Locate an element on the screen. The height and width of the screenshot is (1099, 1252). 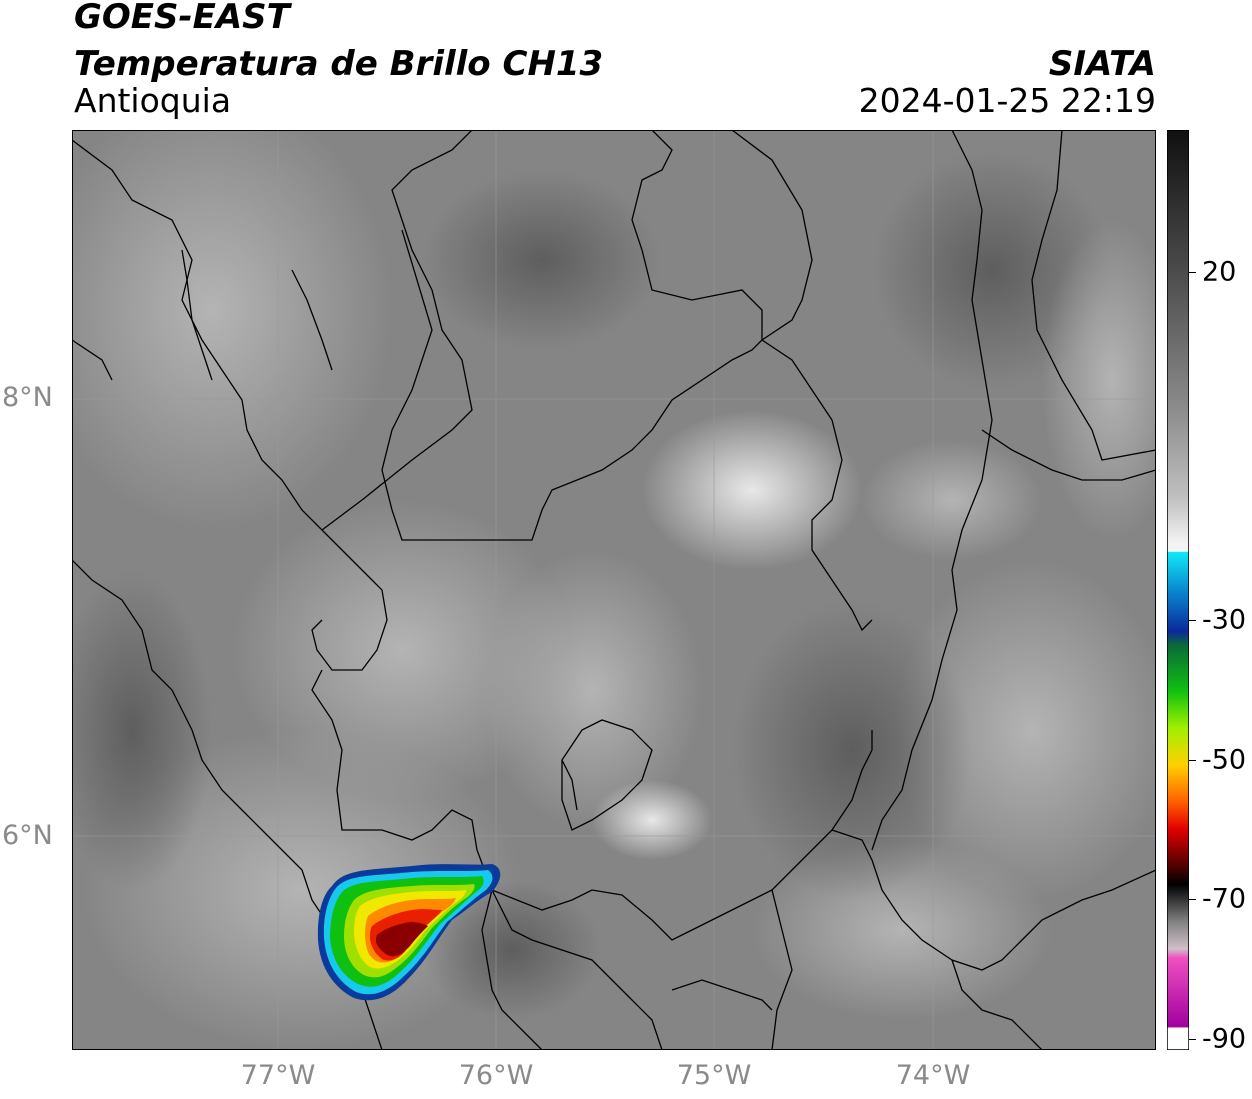
lon-label-75w: 75°W is located at coordinates (714, 1075).